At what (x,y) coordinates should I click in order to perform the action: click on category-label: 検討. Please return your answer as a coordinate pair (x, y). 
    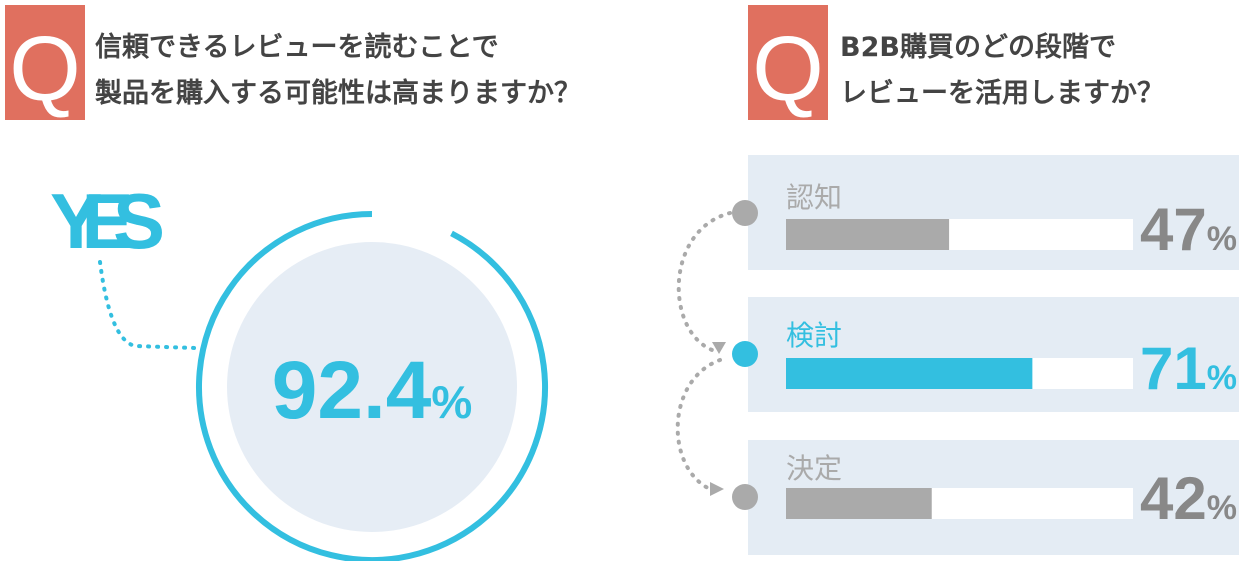
    Looking at the image, I should click on (814, 335).